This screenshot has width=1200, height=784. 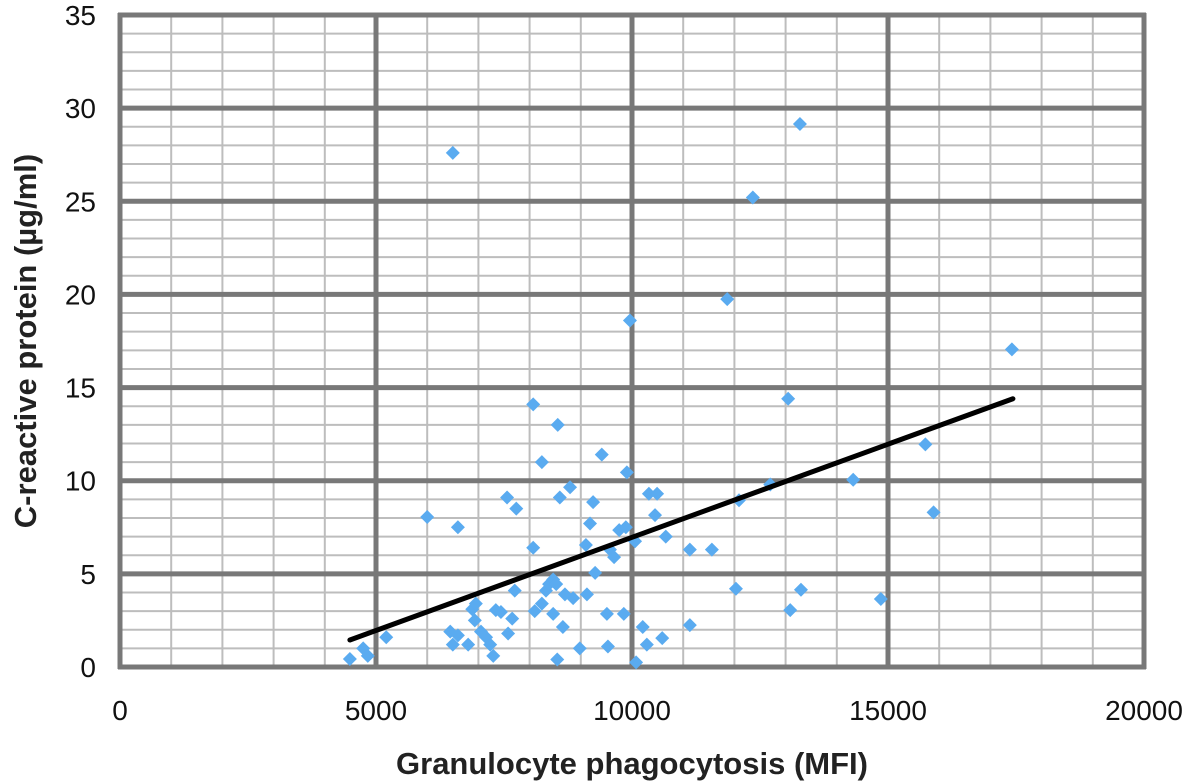 I want to click on y-tick-label: 15, so click(x=80, y=388).